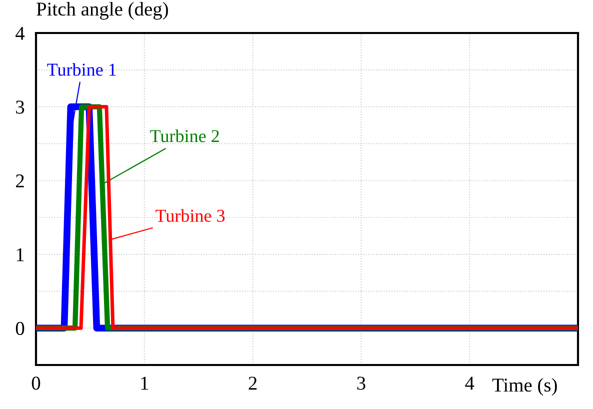 This screenshot has height=409, width=593. I want to click on x-tick-label: 4, so click(469, 383).